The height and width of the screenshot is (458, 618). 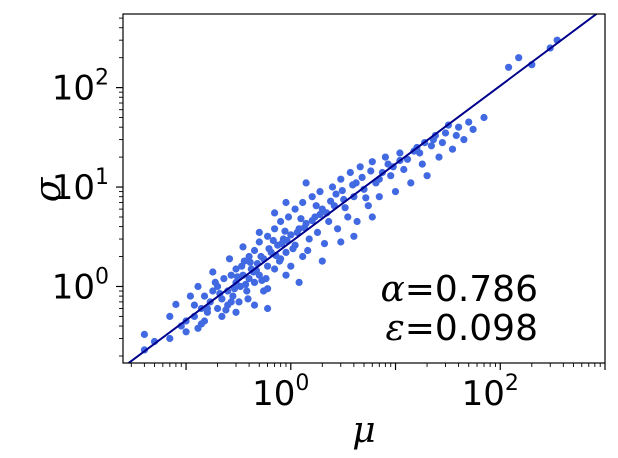 I want to click on y-tick-label: 10¹, so click(x=80, y=186).